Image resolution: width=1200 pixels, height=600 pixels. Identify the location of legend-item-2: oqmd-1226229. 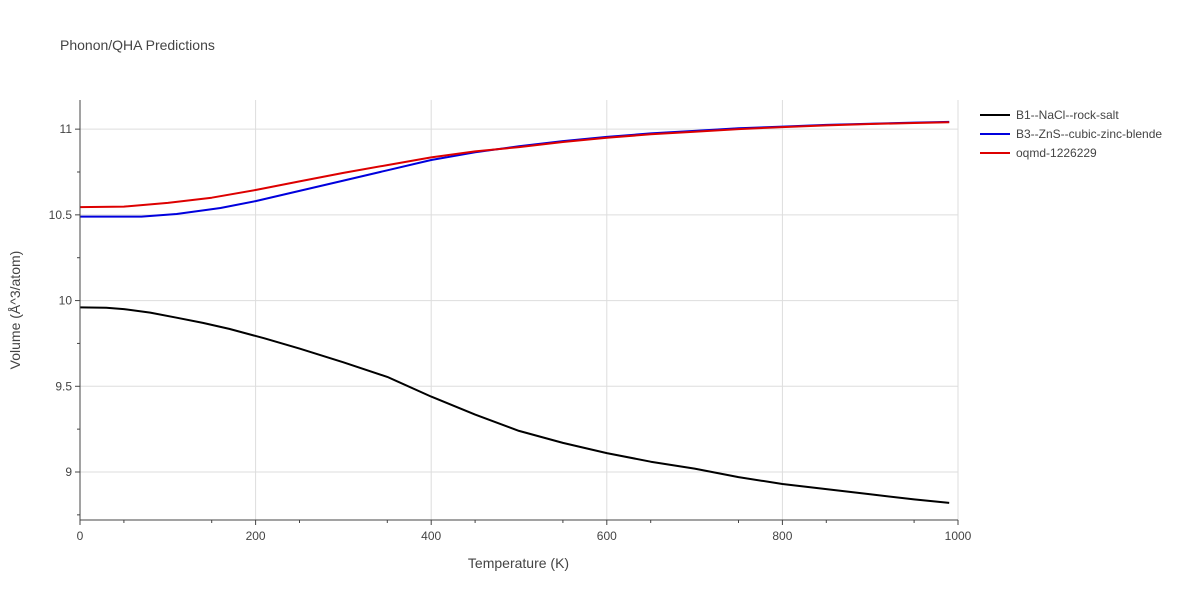
(1038, 153).